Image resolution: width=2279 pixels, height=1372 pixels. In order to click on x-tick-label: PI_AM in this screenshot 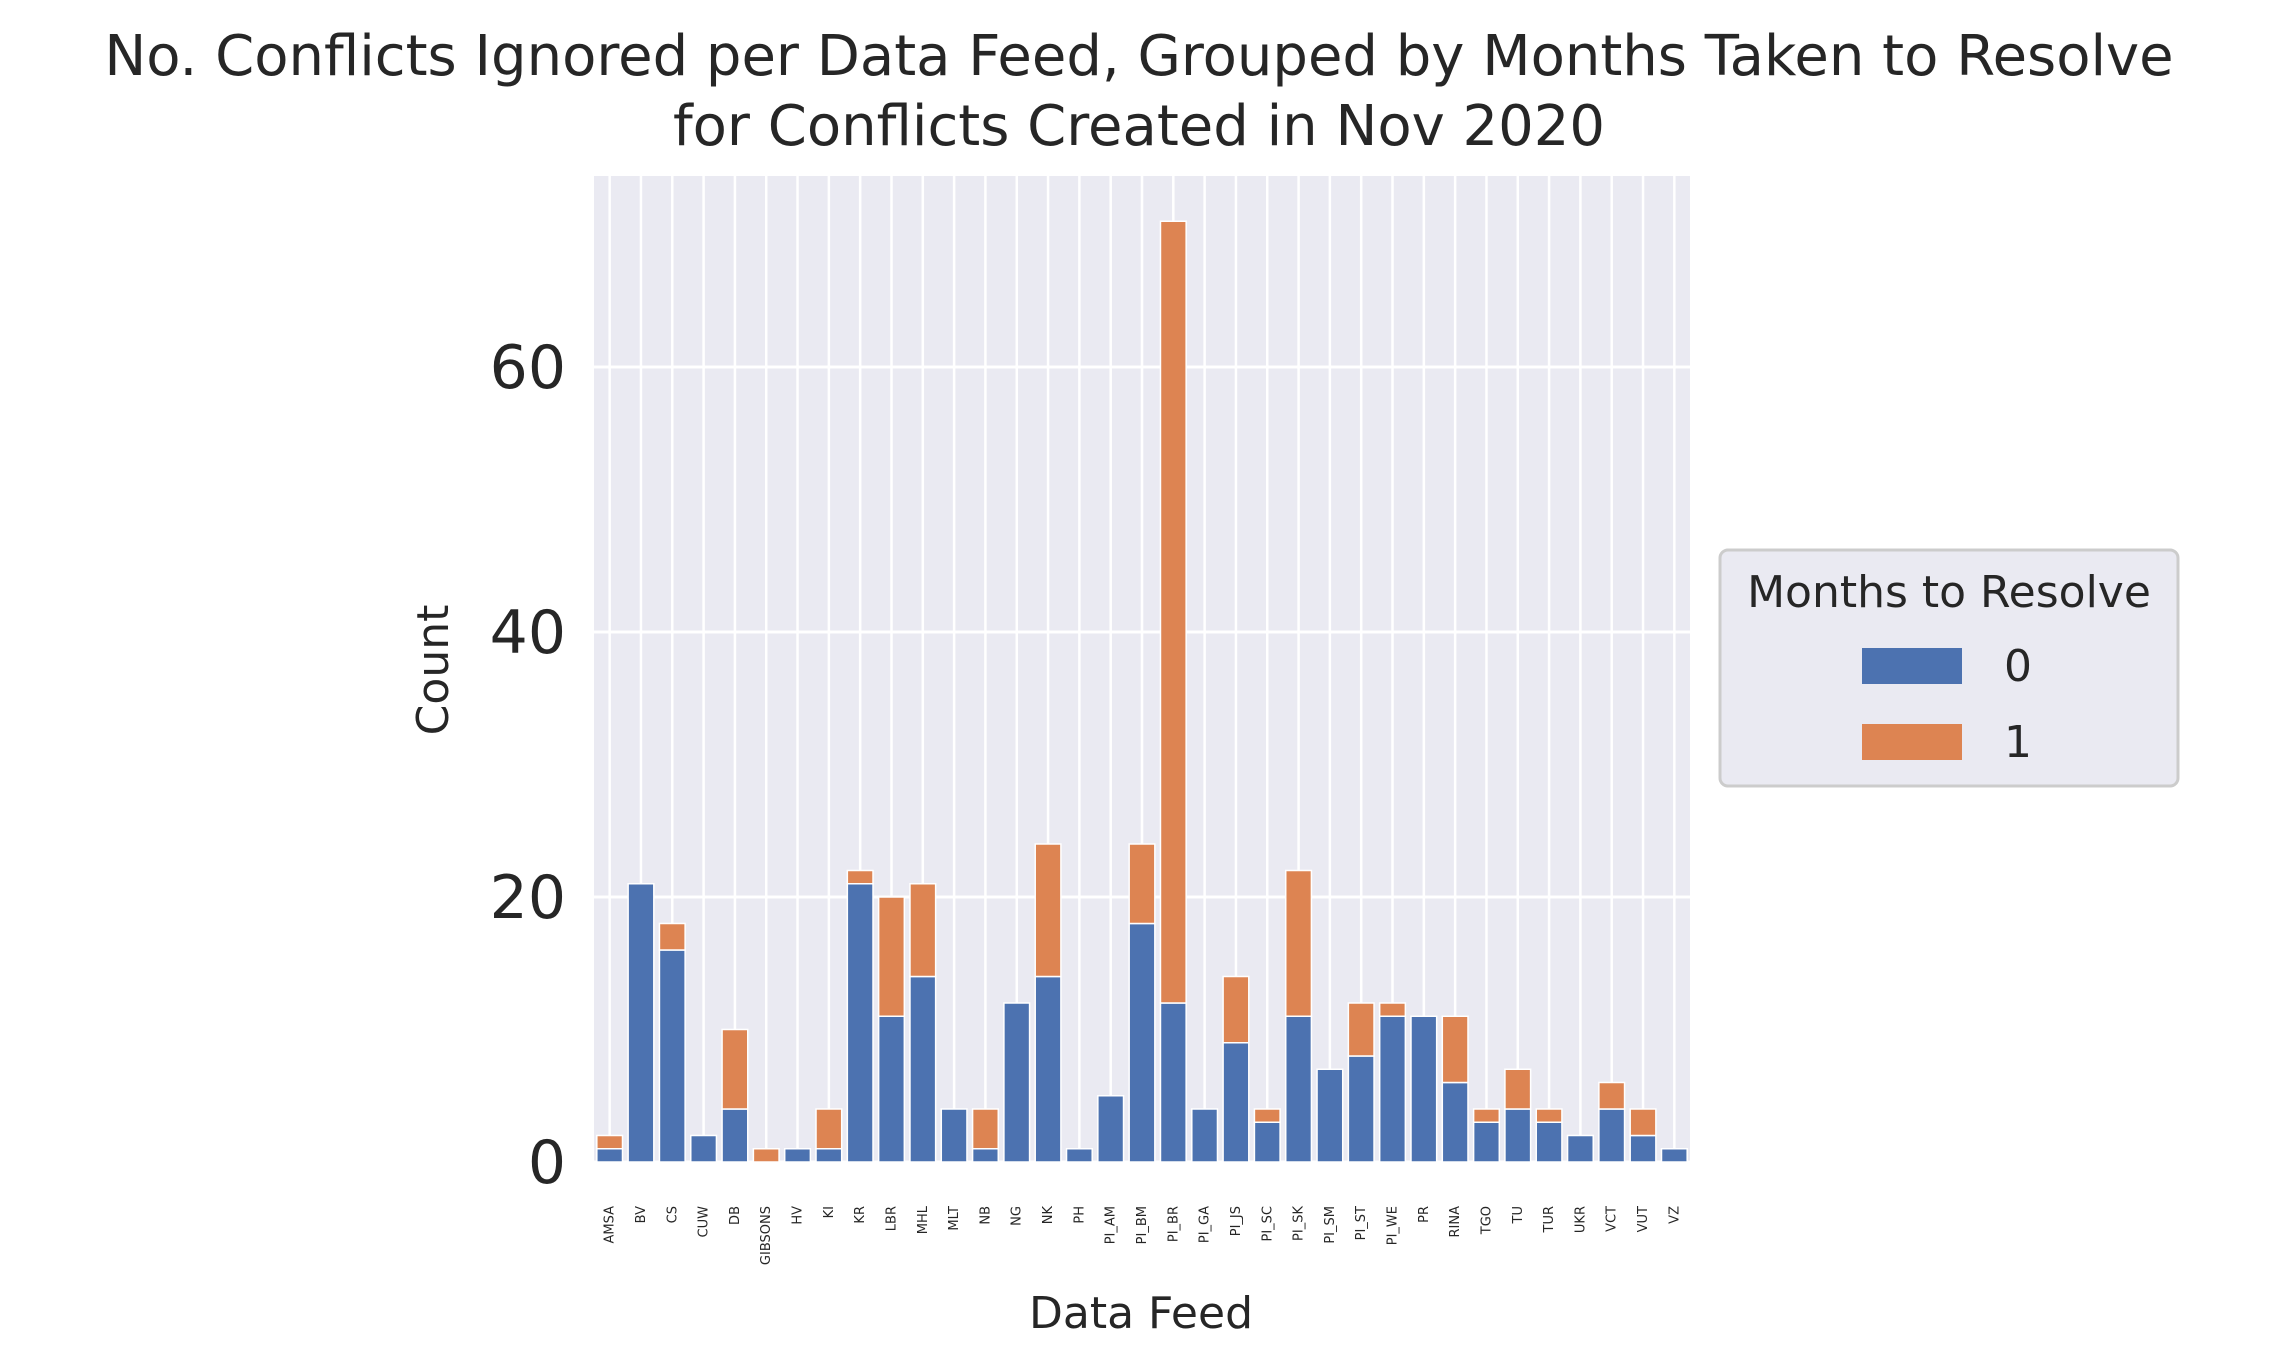, I will do `click(1111, 1225)`.